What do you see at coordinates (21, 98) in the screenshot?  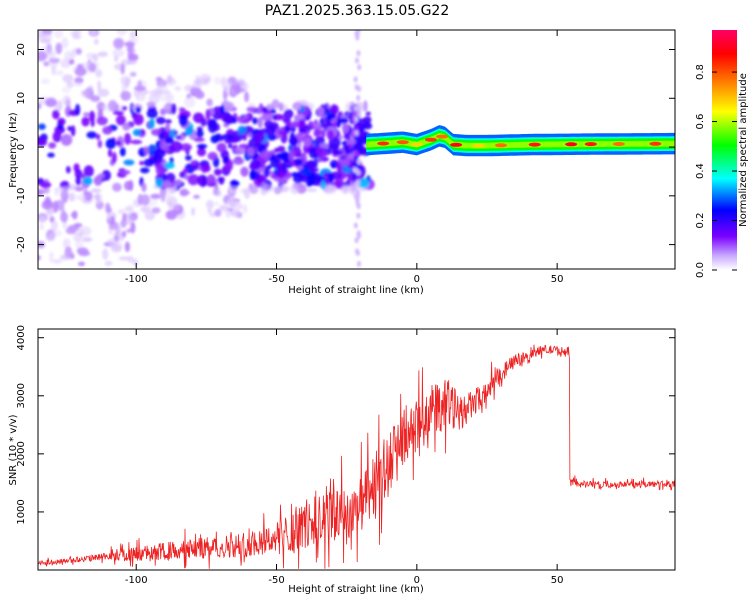 I see `spectrogram-y-tick-label-3: 10` at bounding box center [21, 98].